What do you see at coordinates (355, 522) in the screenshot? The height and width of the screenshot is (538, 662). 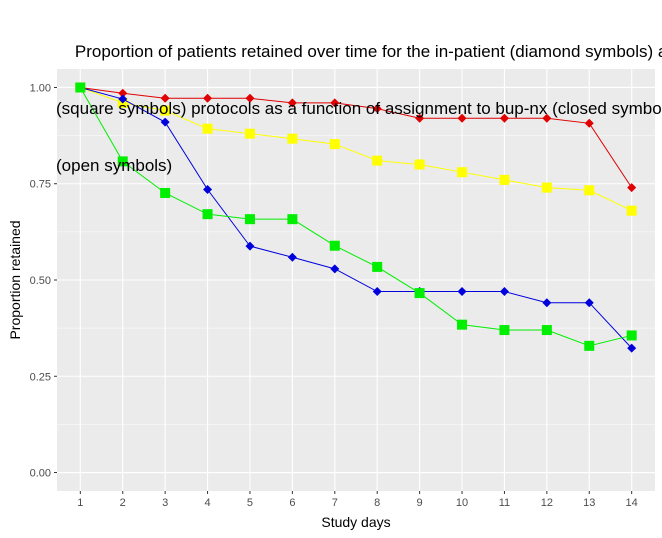 I see `x-axis-title: Study days` at bounding box center [355, 522].